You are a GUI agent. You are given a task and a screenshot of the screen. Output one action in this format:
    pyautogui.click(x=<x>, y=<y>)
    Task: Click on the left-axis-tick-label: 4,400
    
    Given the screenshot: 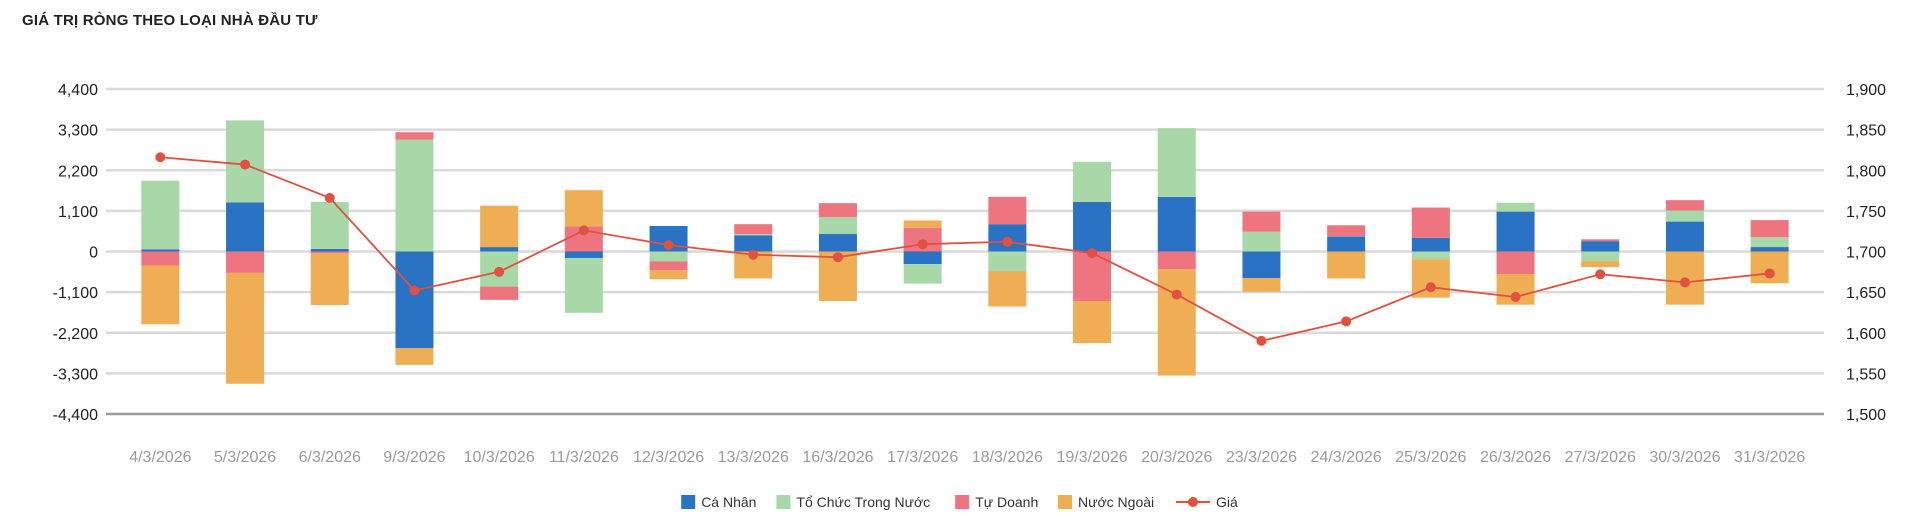 What is the action you would take?
    pyautogui.click(x=78, y=90)
    